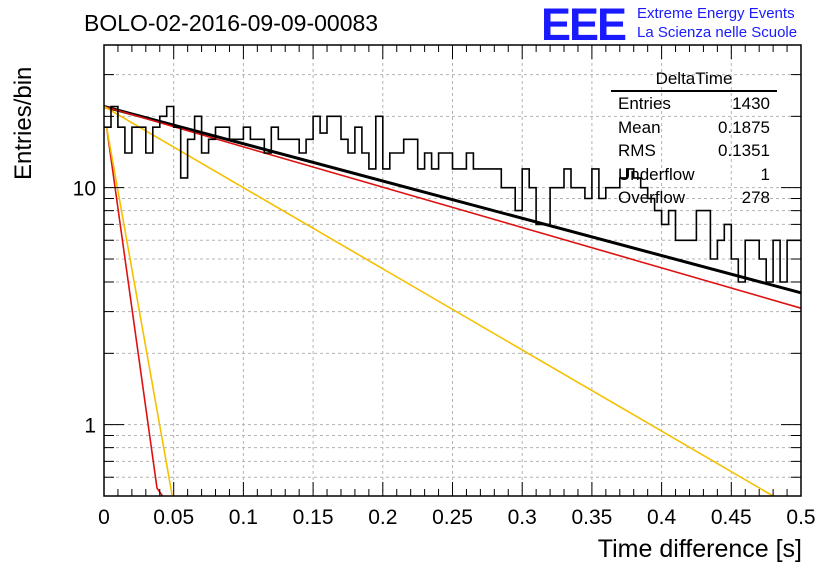 The height and width of the screenshot is (572, 836). What do you see at coordinates (662, 517) in the screenshot?
I see `x-tick-label: 0.4` at bounding box center [662, 517].